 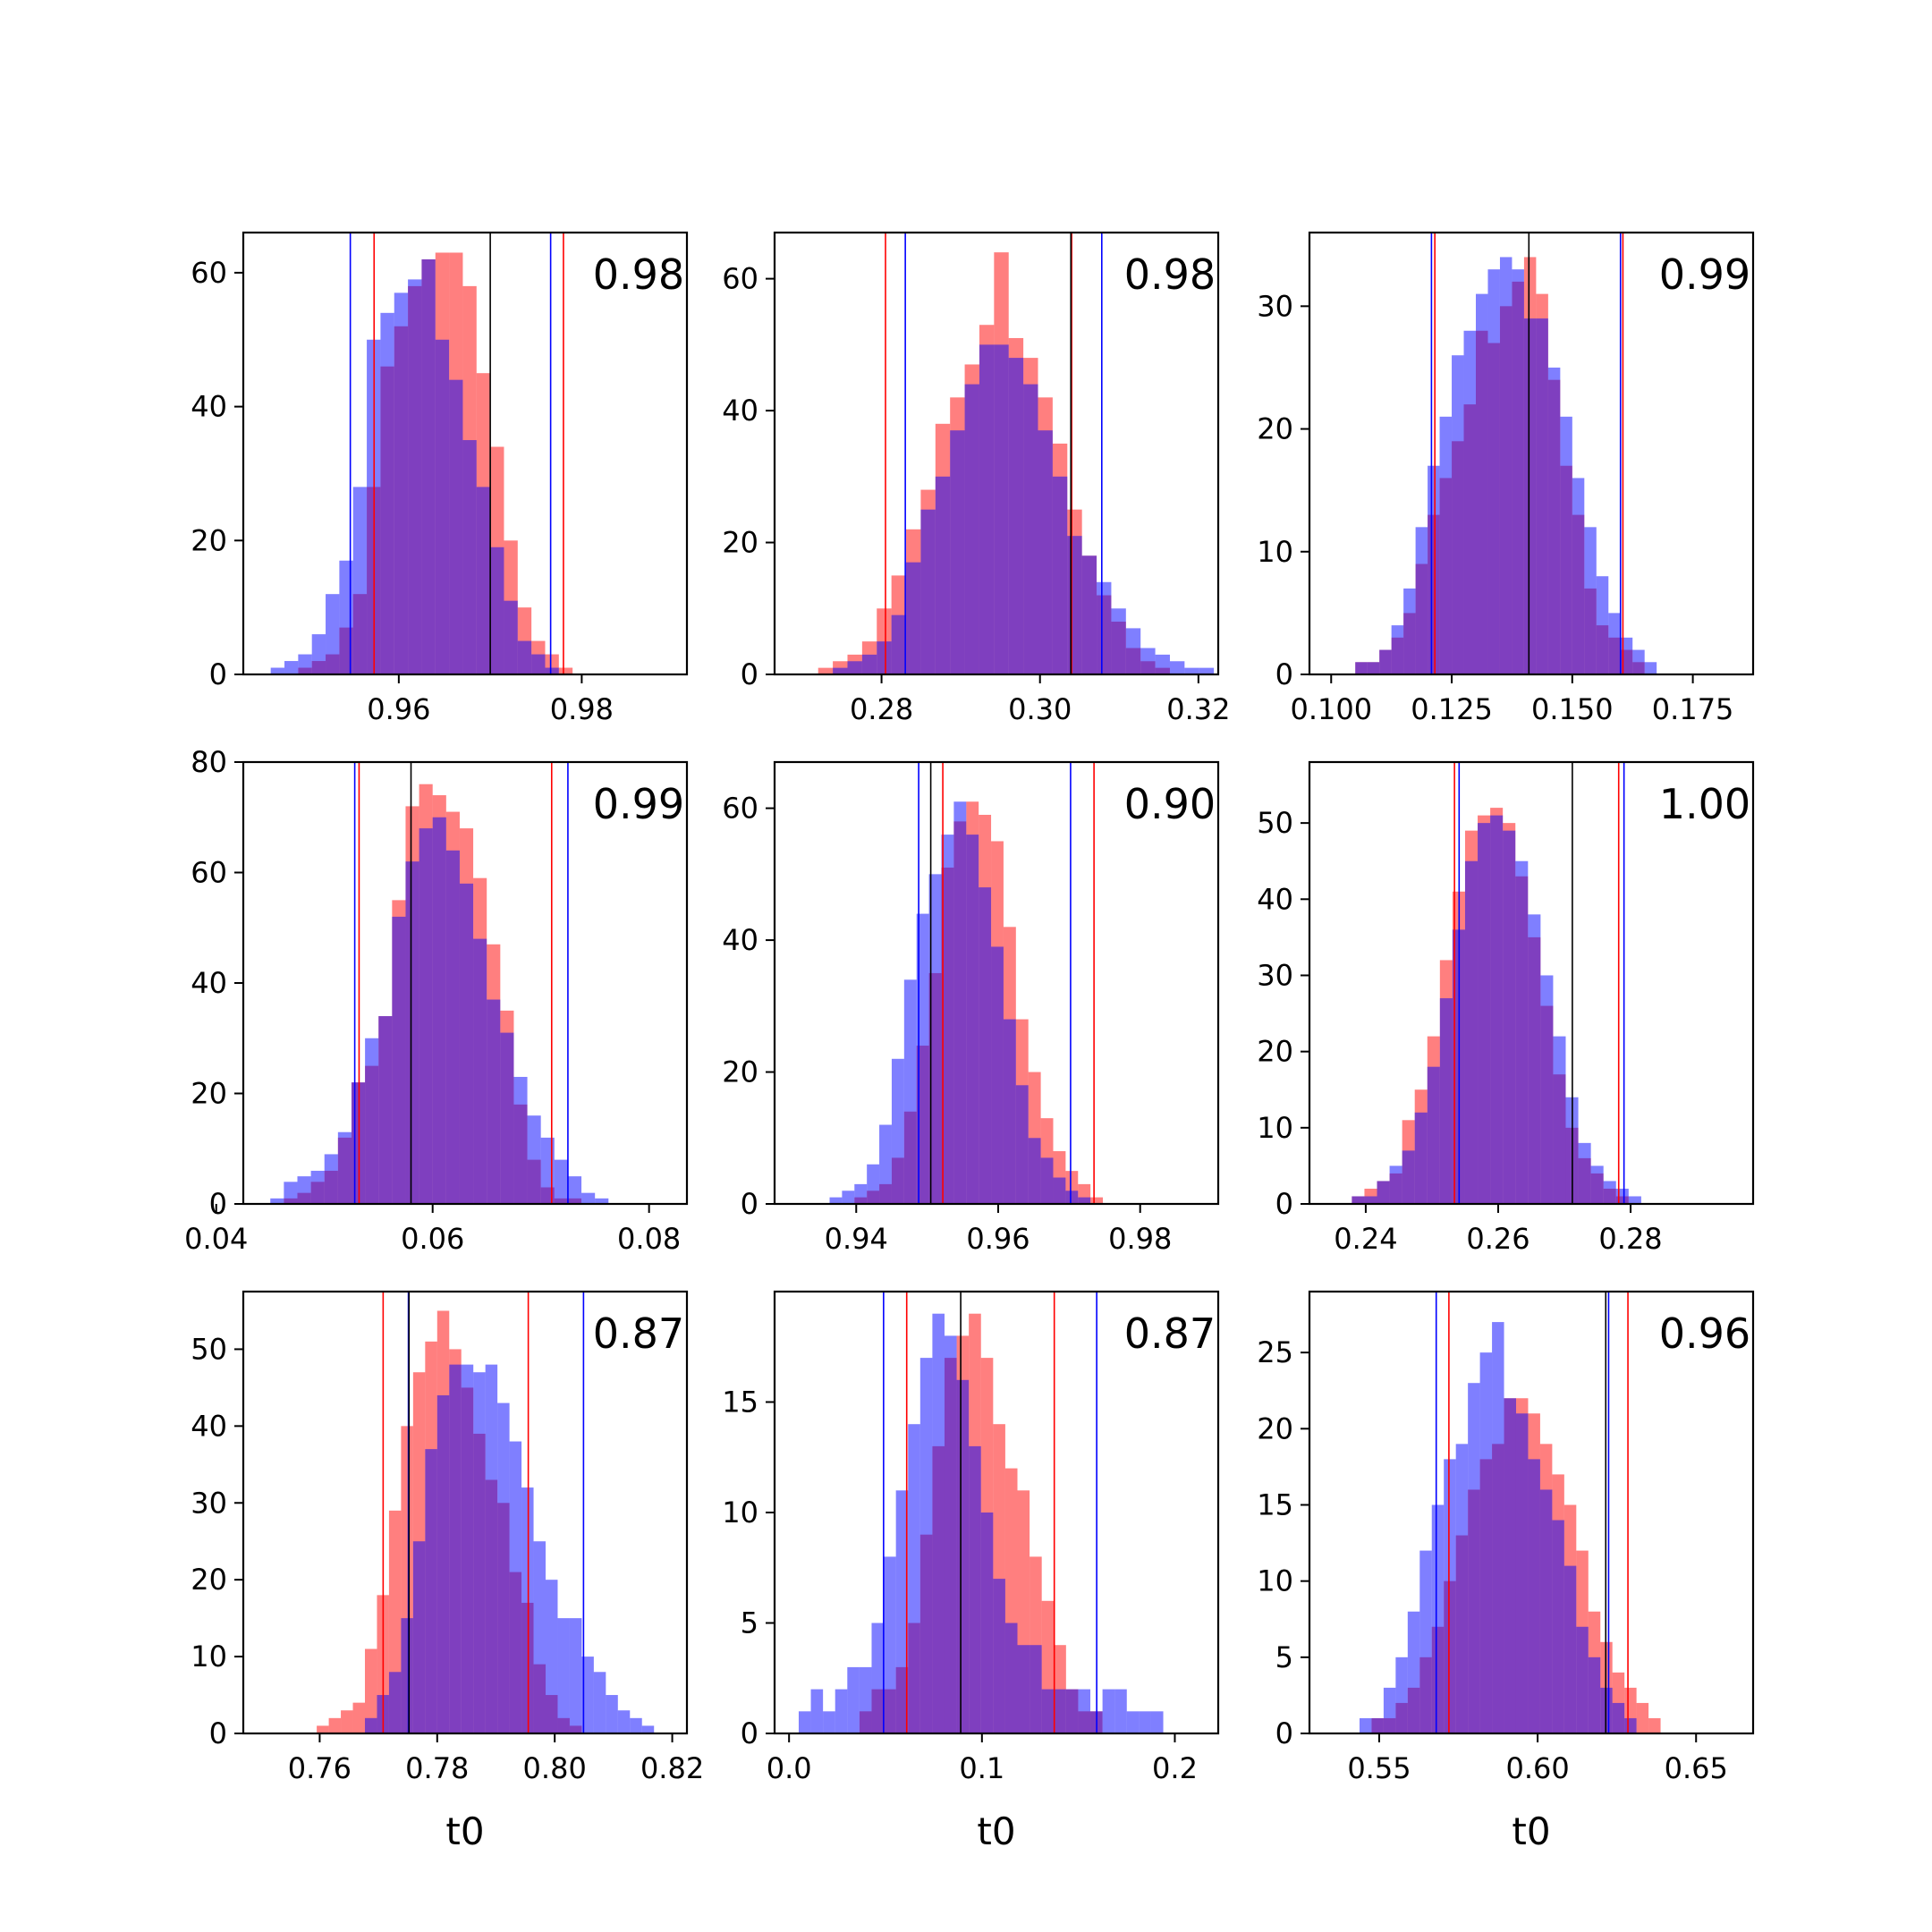 I want to click on histogram-panel-2: 0.28 0.30 0.32 0 20 40 60 0.98, so click(x=976, y=478).